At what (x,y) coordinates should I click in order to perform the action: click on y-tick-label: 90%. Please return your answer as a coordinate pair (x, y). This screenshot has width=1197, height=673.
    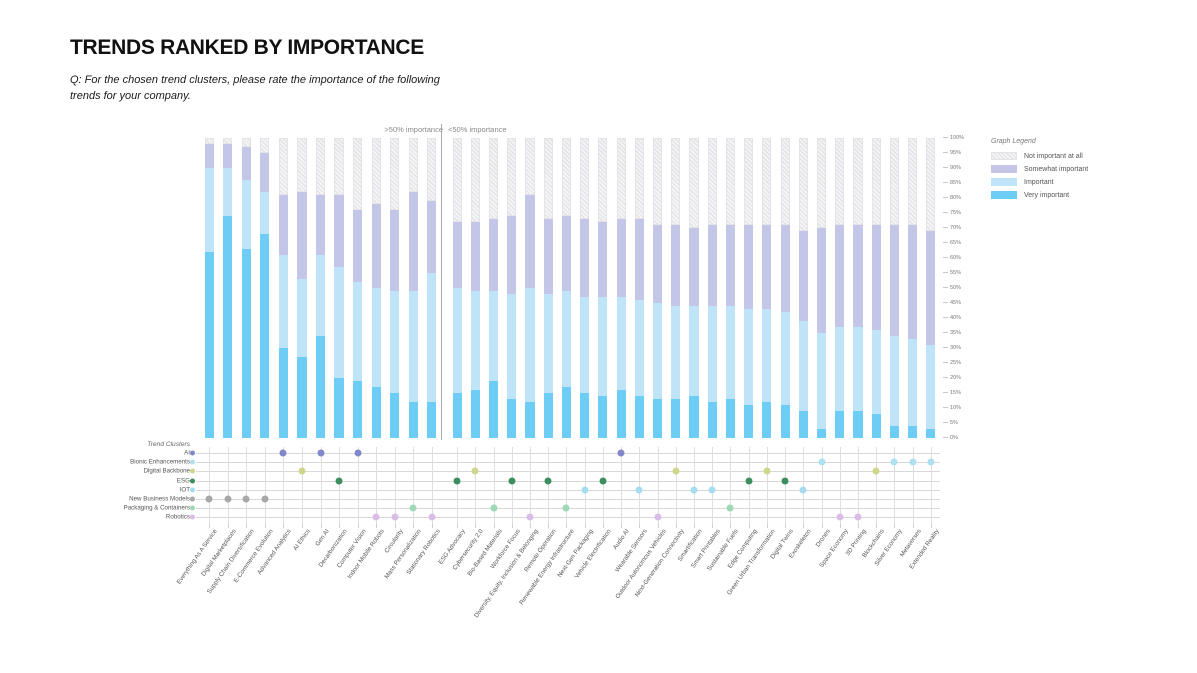
    Looking at the image, I should click on (956, 168).